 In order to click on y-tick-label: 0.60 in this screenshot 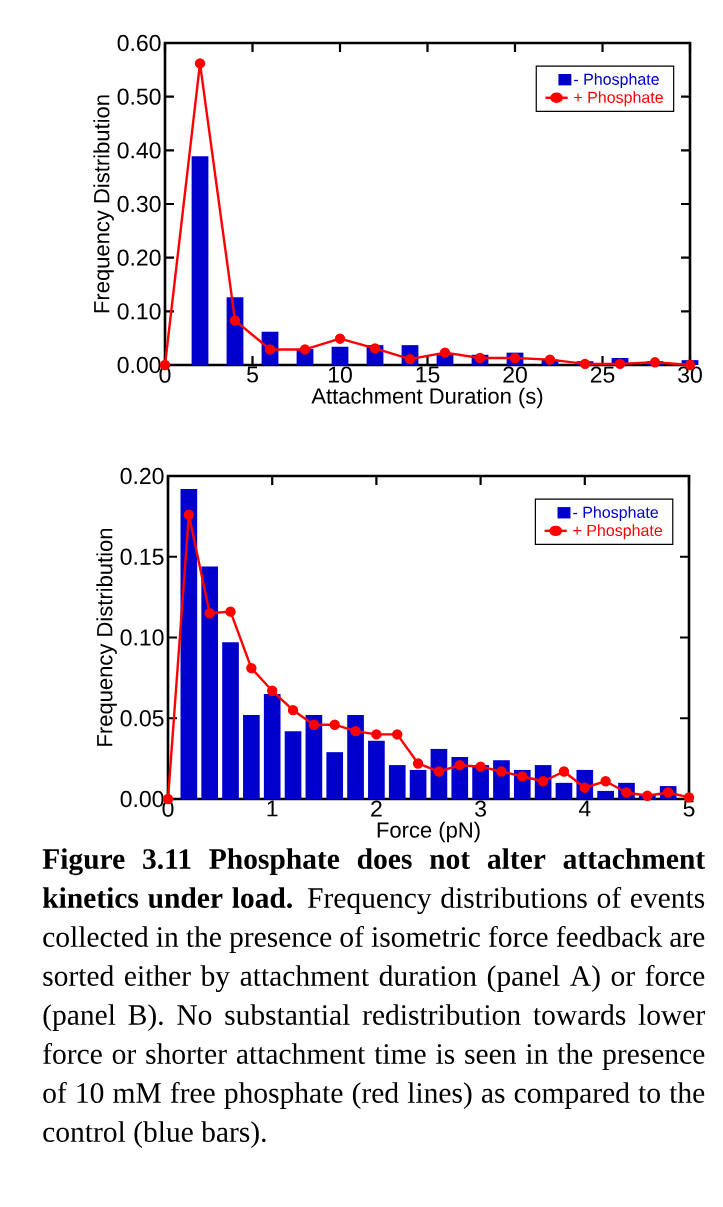, I will do `click(139, 43)`.